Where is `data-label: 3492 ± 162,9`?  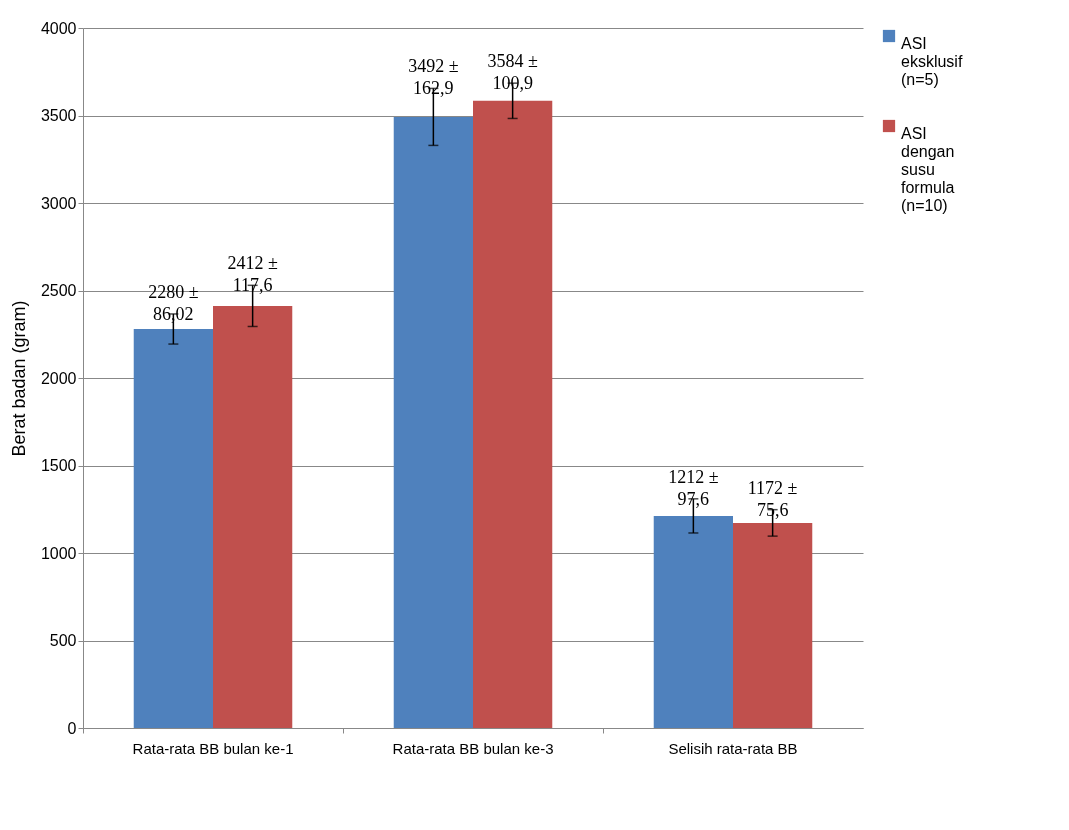
data-label: 3492 ± 162,9 is located at coordinates (433, 77).